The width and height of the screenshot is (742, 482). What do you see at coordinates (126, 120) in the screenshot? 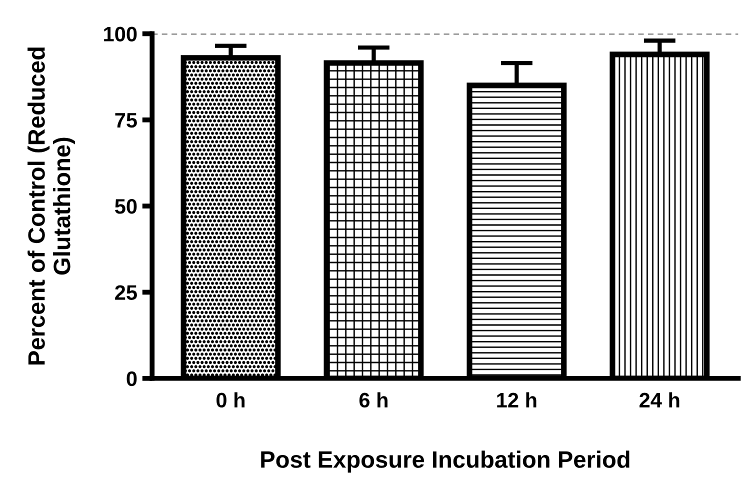
I see `y-tick-label: 75` at bounding box center [126, 120].